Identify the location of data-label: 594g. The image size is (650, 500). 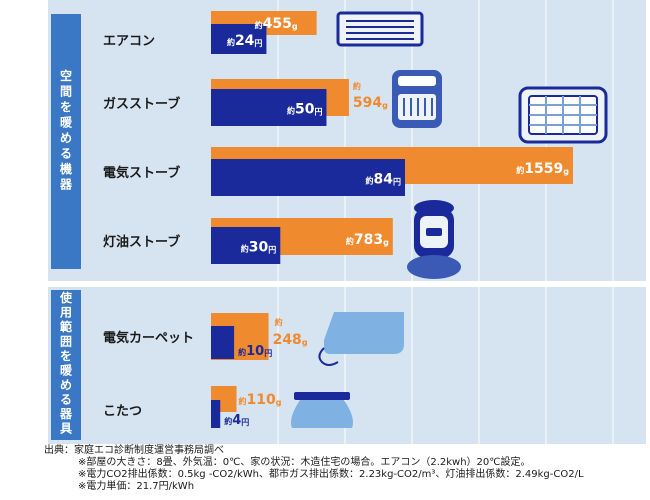
(370, 103).